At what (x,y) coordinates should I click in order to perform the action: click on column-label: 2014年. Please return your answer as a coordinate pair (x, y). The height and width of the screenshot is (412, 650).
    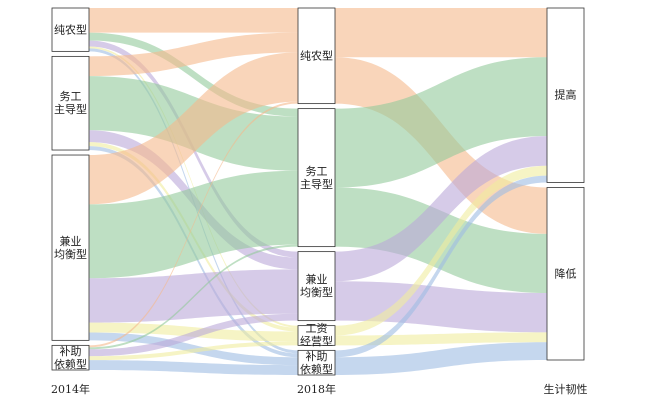
    Looking at the image, I should click on (70, 389).